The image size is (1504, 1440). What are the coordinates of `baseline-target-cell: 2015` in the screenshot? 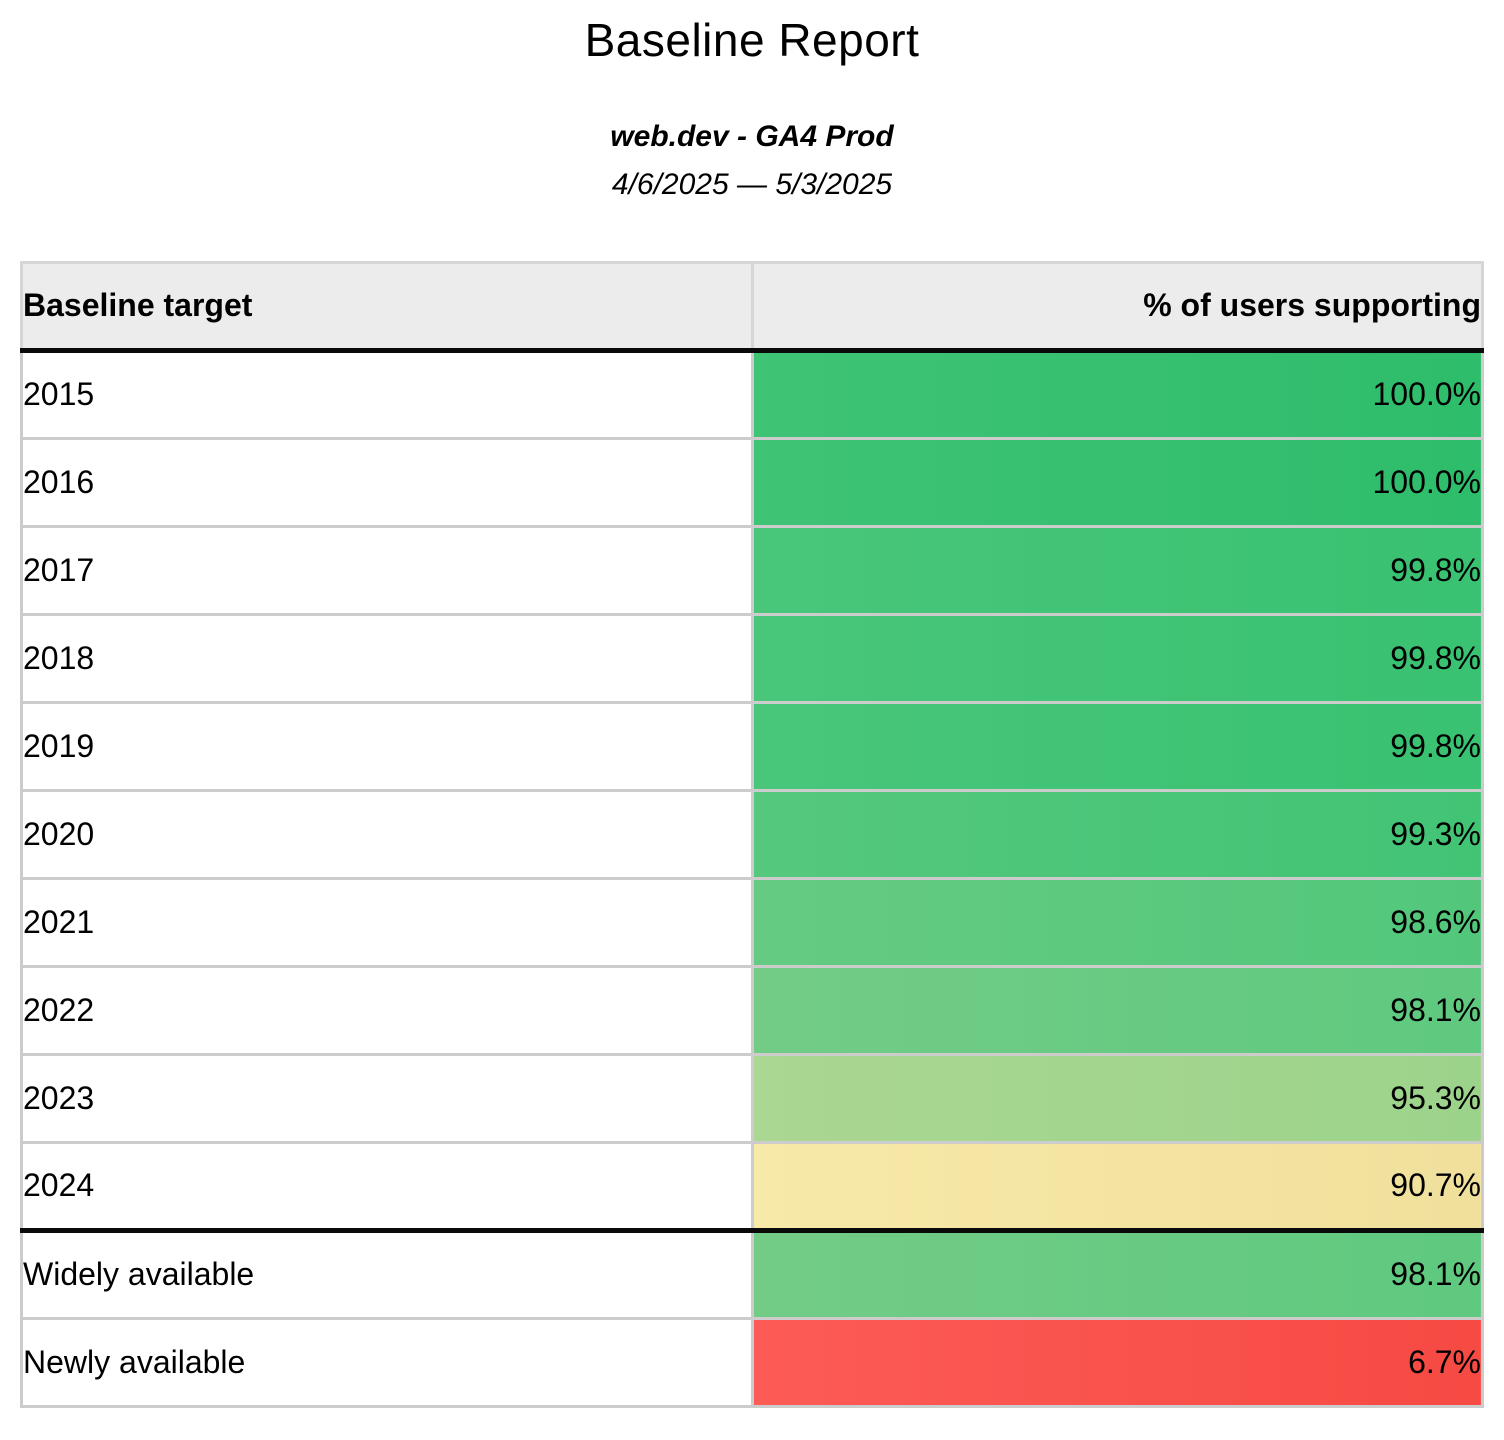 It's located at (387, 394).